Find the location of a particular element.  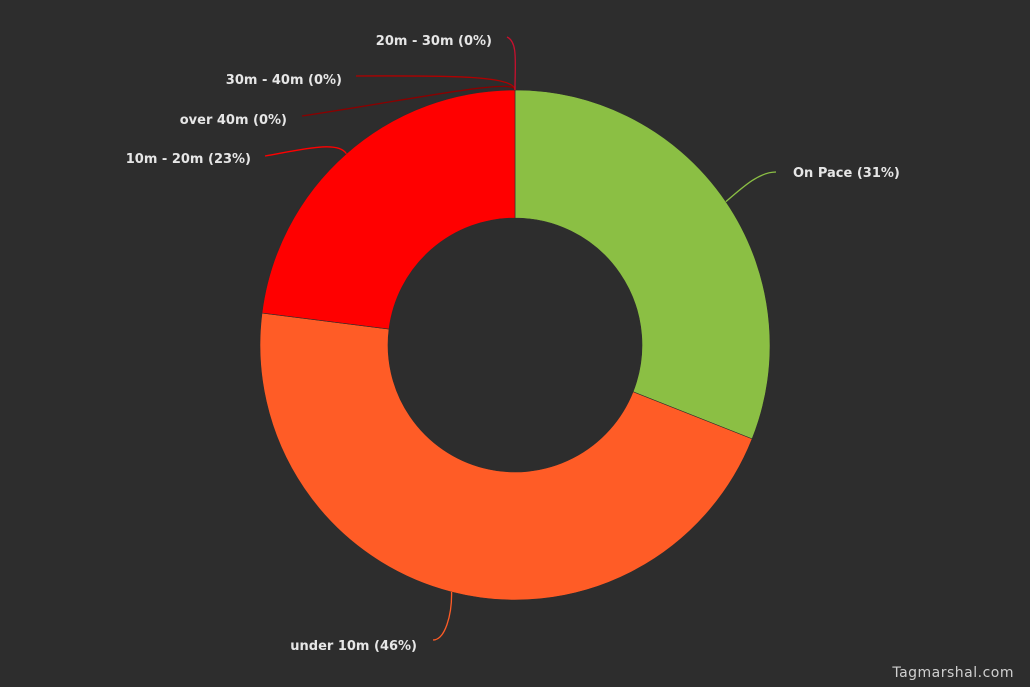

slice-label-5: 20m - 30m (0%) is located at coordinates (434, 41).